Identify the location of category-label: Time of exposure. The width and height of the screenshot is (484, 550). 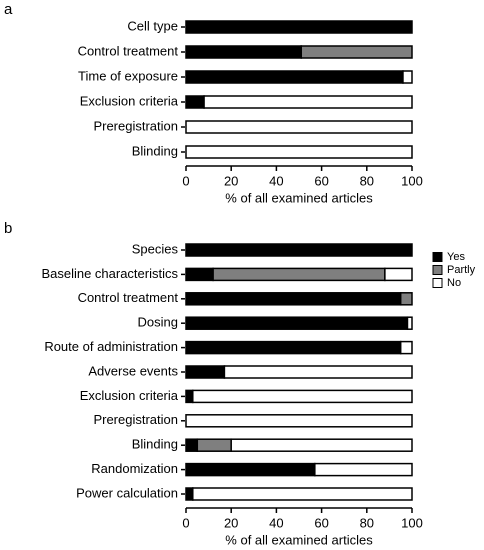
(128, 75).